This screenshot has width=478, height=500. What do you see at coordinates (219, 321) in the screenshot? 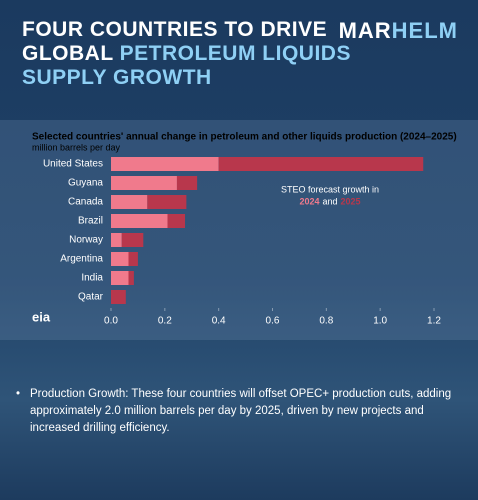
I see `x-tick-label: 0.4` at bounding box center [219, 321].